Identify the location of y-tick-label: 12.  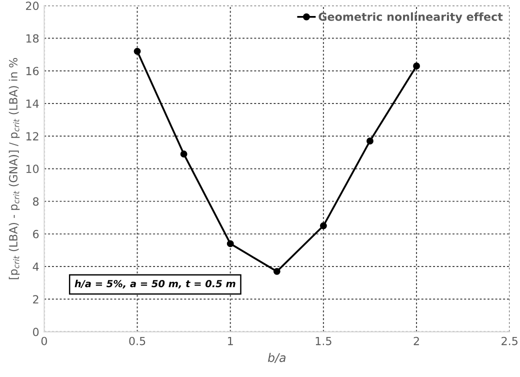
(32, 136).